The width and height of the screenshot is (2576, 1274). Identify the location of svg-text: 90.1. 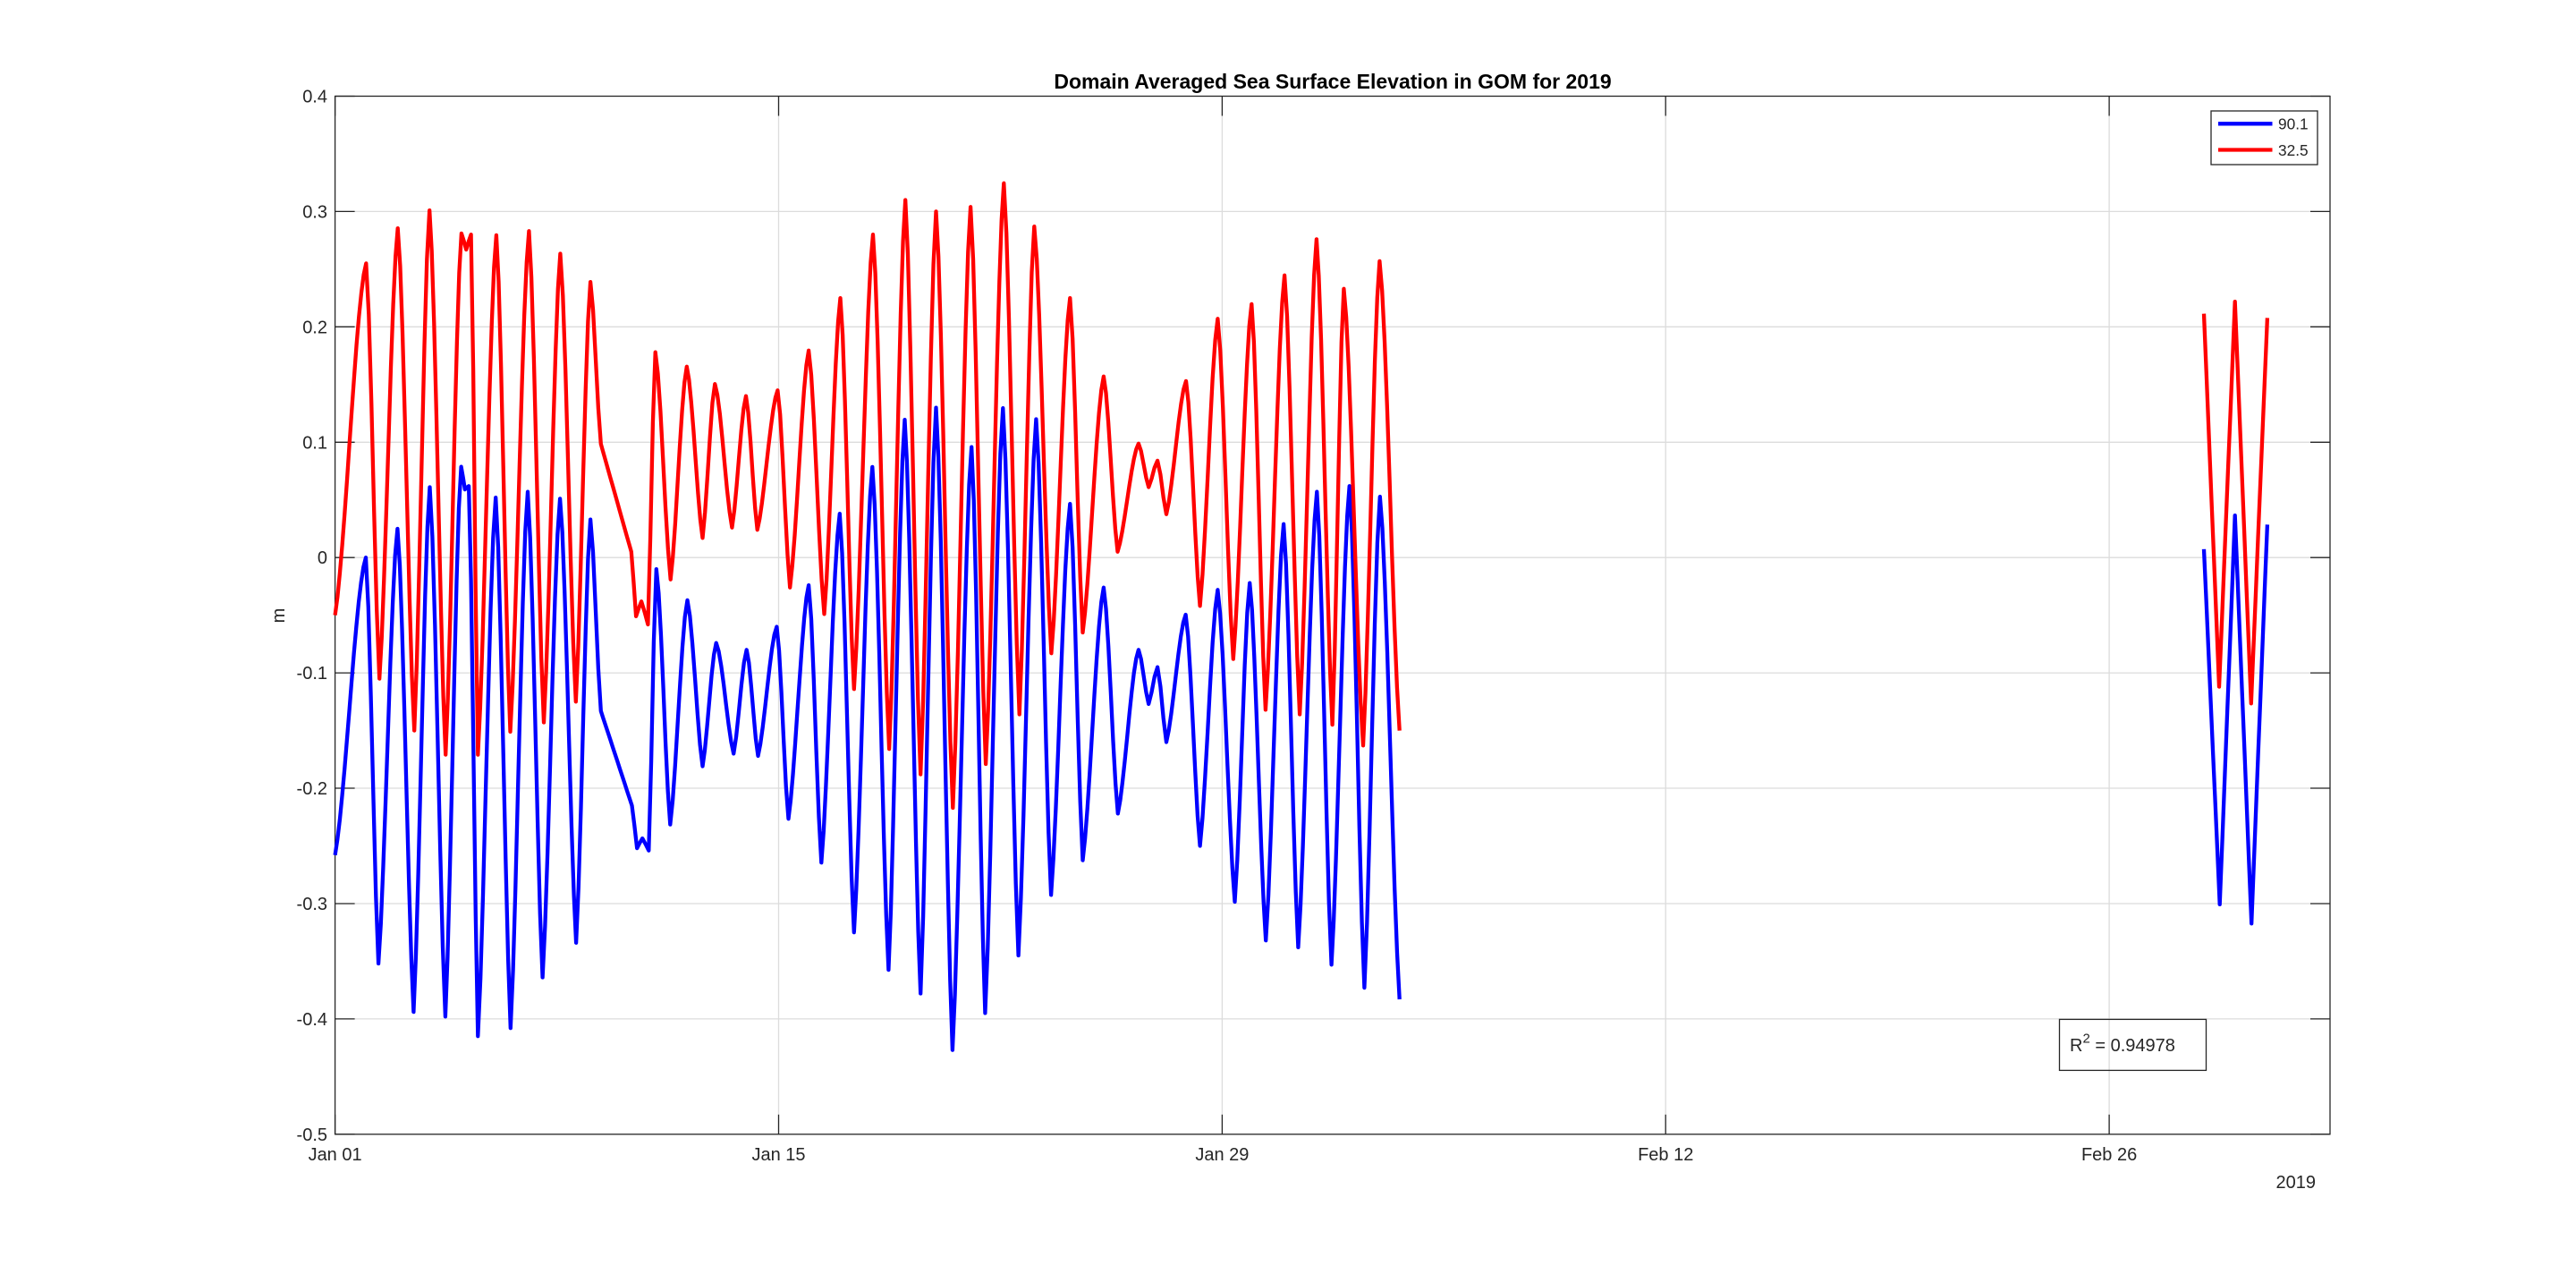
(2293, 124).